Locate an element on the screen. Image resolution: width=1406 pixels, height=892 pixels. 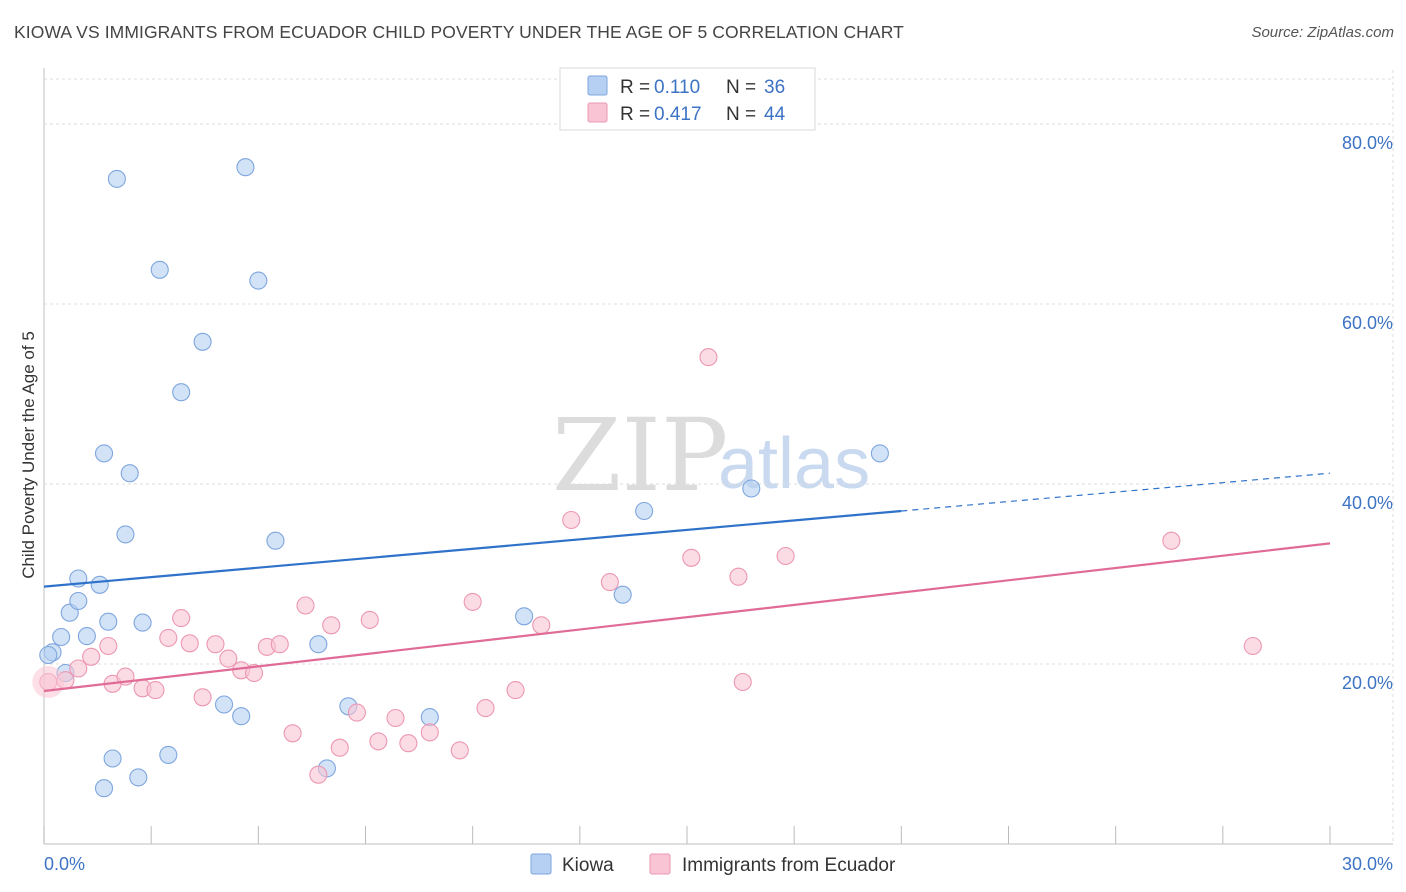
x-tick-labels: 0.0% 30.0% is located at coordinates (718, 864).